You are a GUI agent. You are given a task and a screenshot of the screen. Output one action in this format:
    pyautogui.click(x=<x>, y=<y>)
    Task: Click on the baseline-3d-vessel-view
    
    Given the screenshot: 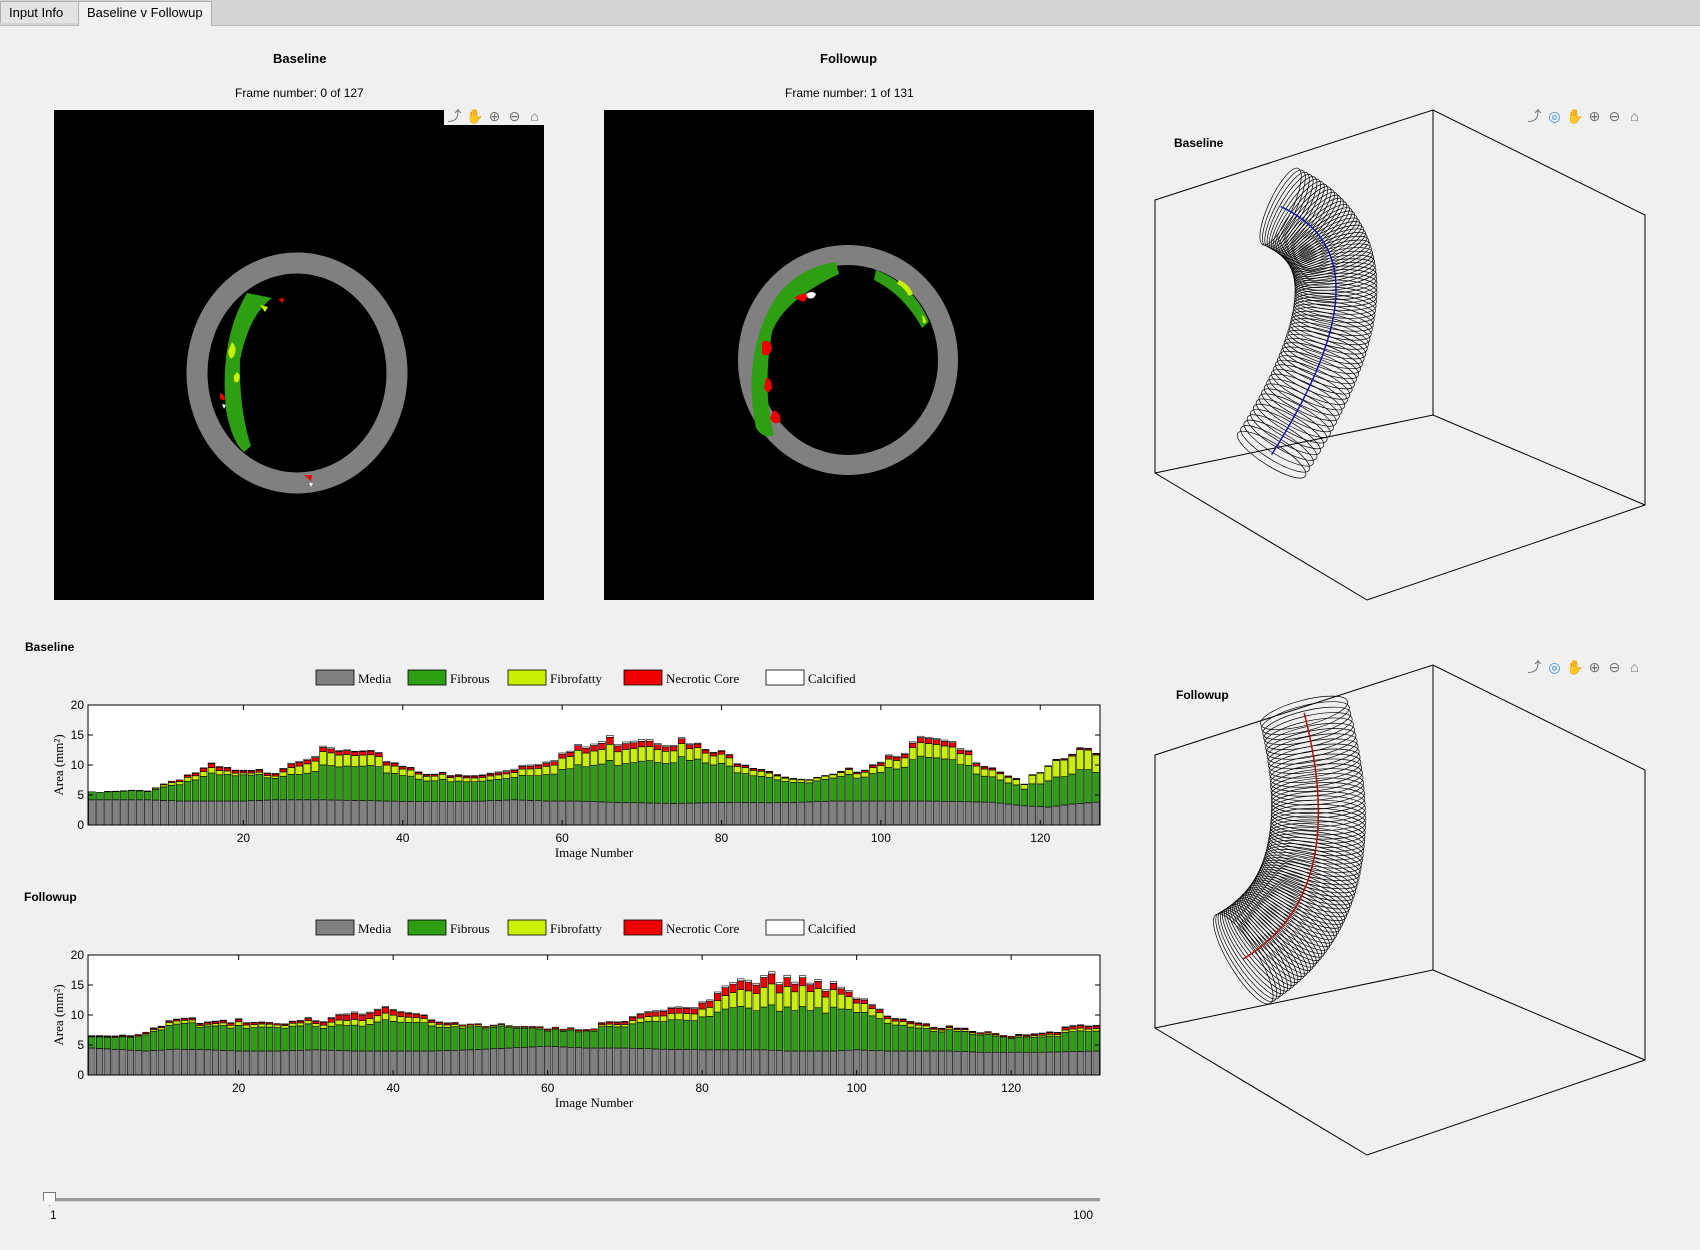 What is the action you would take?
    pyautogui.click(x=1400, y=355)
    